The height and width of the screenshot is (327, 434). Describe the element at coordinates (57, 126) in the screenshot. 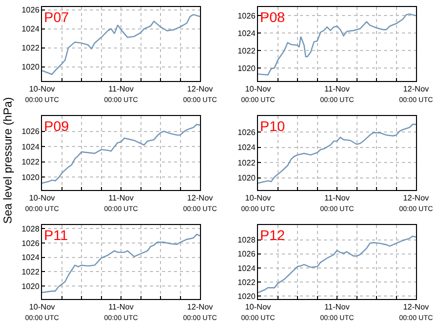

I see `chart-title: P09` at that location.